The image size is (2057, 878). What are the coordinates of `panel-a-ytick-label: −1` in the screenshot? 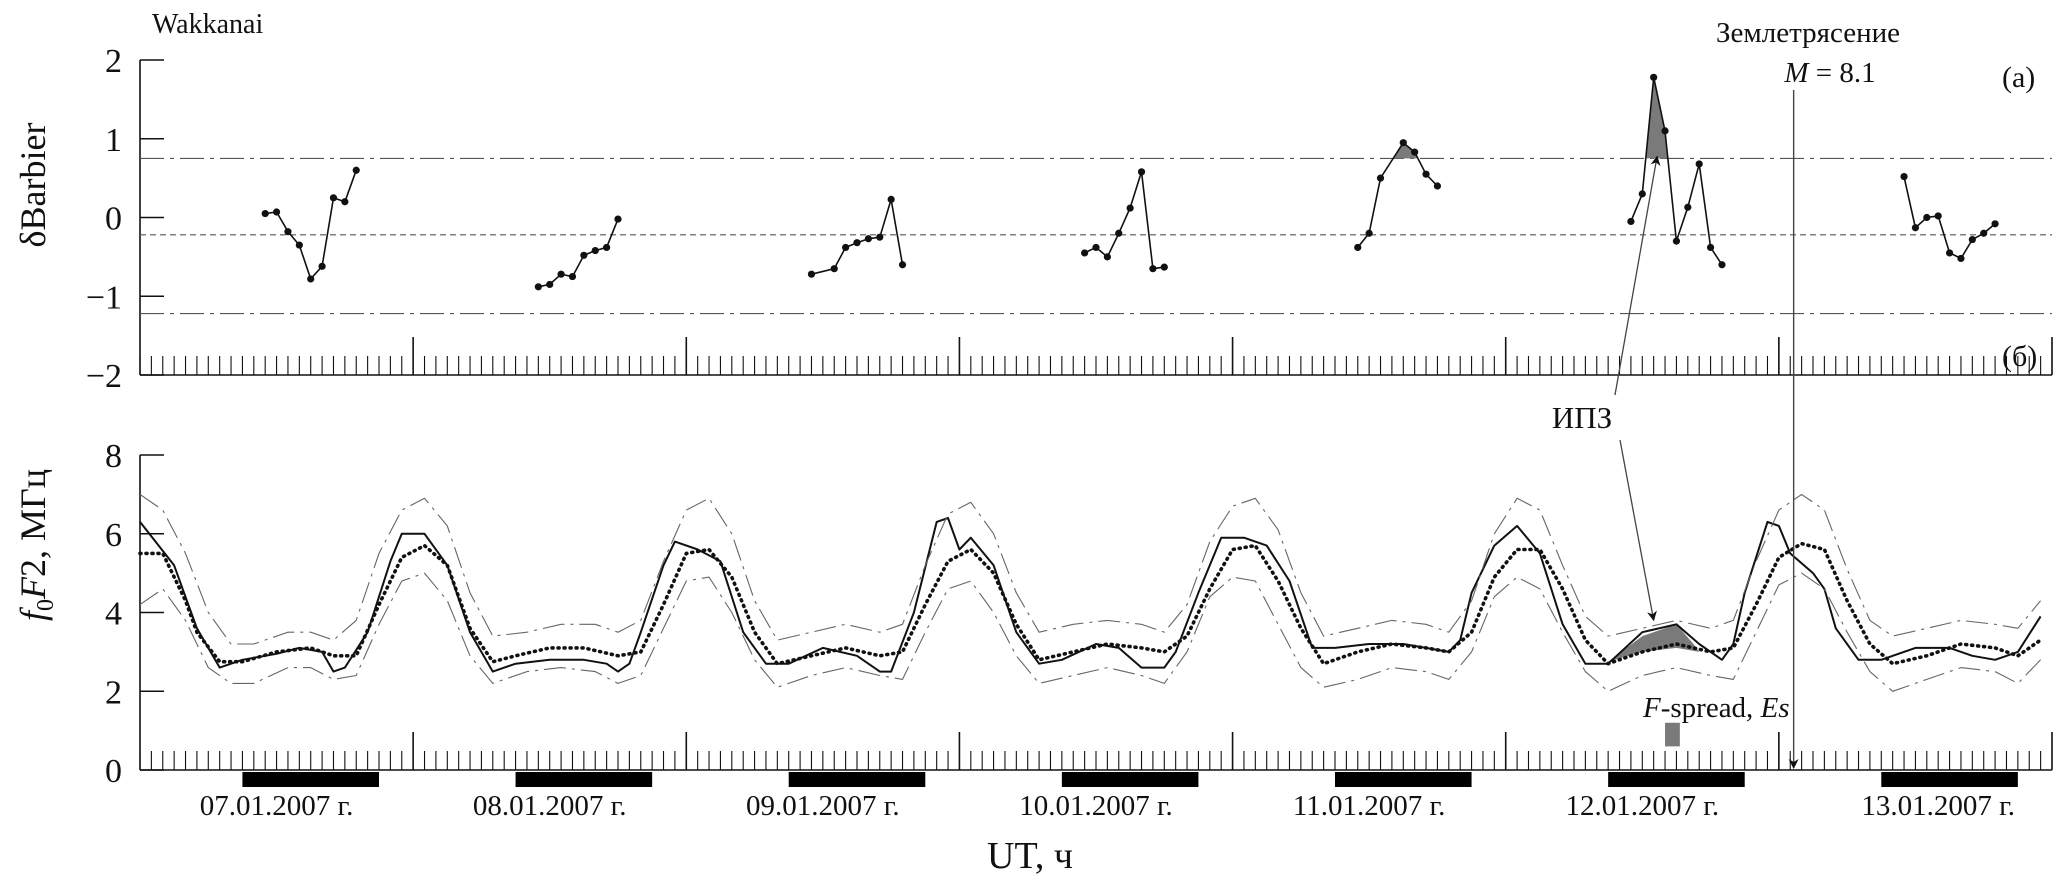 It's located at (104, 297).